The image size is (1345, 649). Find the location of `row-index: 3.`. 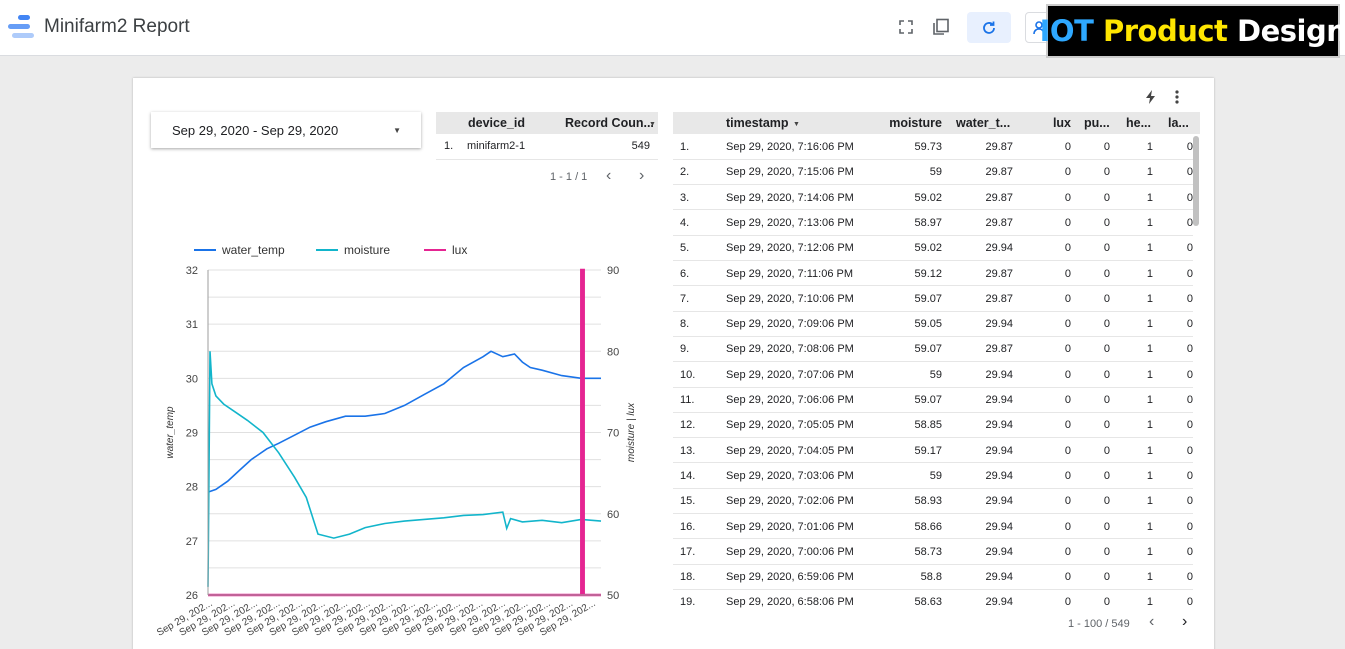

row-index: 3. is located at coordinates (685, 197).